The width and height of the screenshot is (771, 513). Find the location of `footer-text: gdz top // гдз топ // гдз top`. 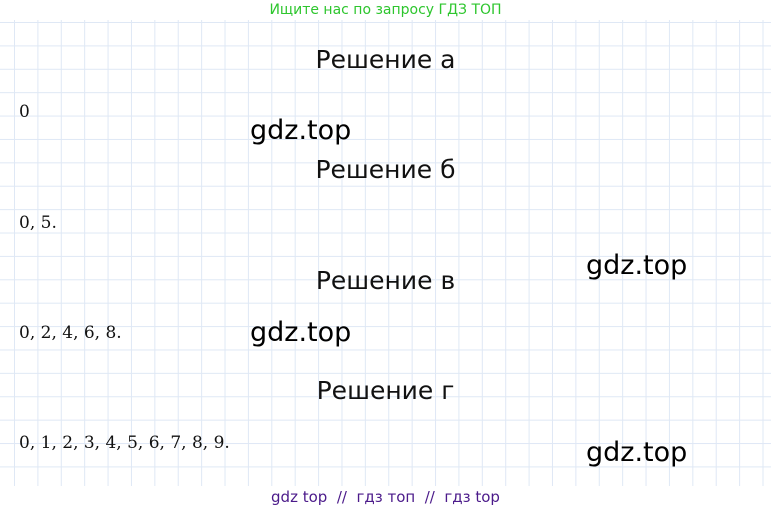

footer-text: gdz top // гдз топ // гдз top is located at coordinates (385, 497).